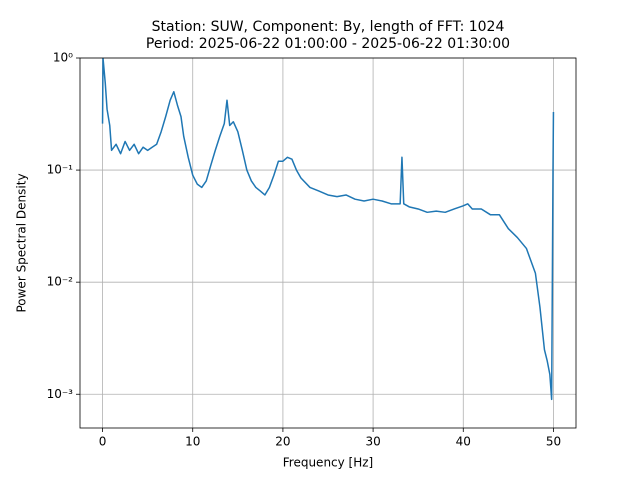 The image size is (640, 480). What do you see at coordinates (60, 282) in the screenshot?
I see `y-tick-label: 10⁻²` at bounding box center [60, 282].